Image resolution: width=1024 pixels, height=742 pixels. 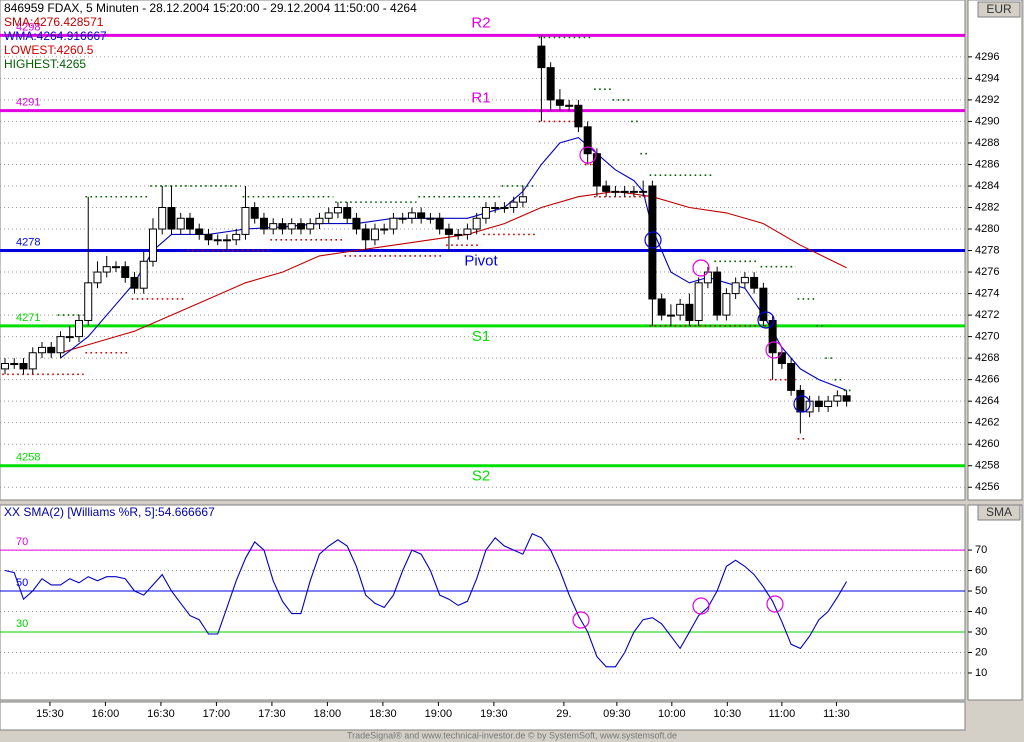 I want to click on x-tick-label: 15:30, so click(x=50, y=714).